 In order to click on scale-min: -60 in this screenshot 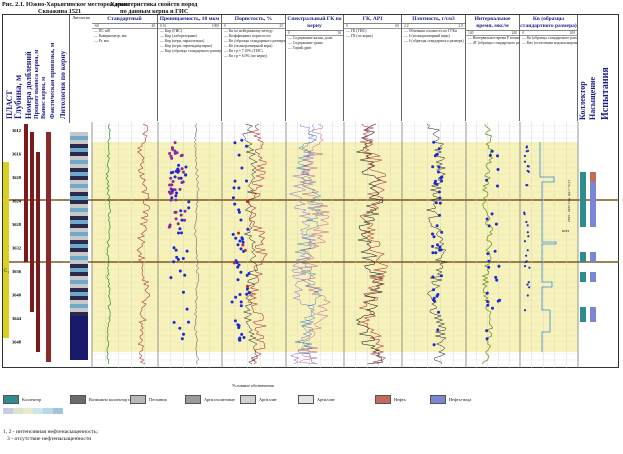, I will do `click(96, 26)`.